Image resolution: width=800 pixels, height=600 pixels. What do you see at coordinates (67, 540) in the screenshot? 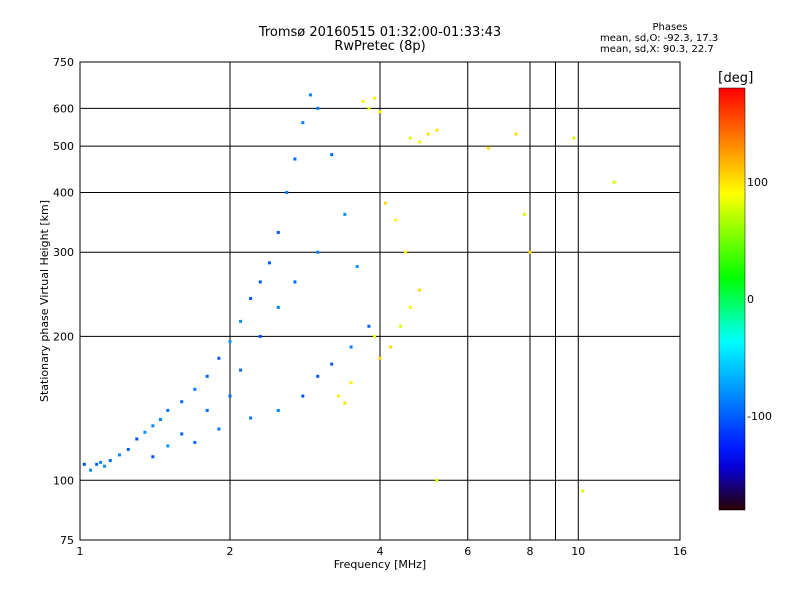
I see `y-tick-label: 75` at bounding box center [67, 540].